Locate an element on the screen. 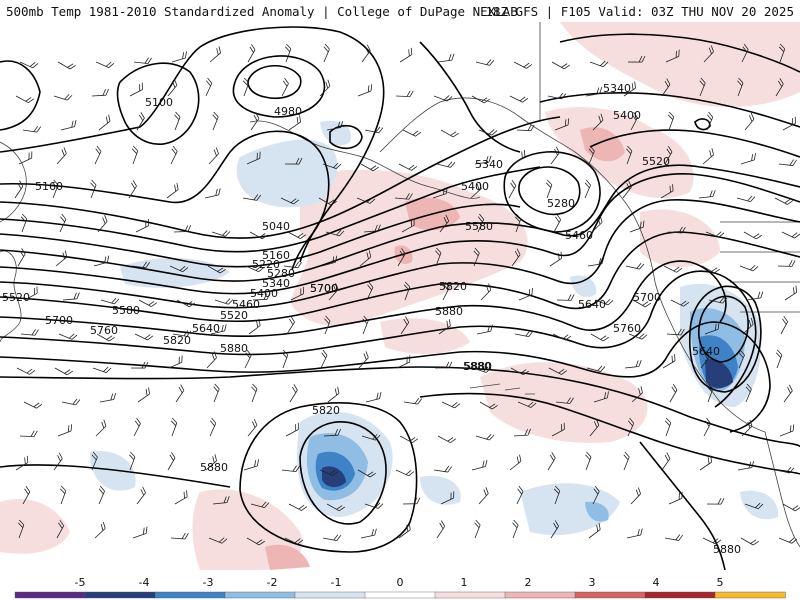 The height and width of the screenshot is (600, 800). height-label: 5760 is located at coordinates (104, 330).